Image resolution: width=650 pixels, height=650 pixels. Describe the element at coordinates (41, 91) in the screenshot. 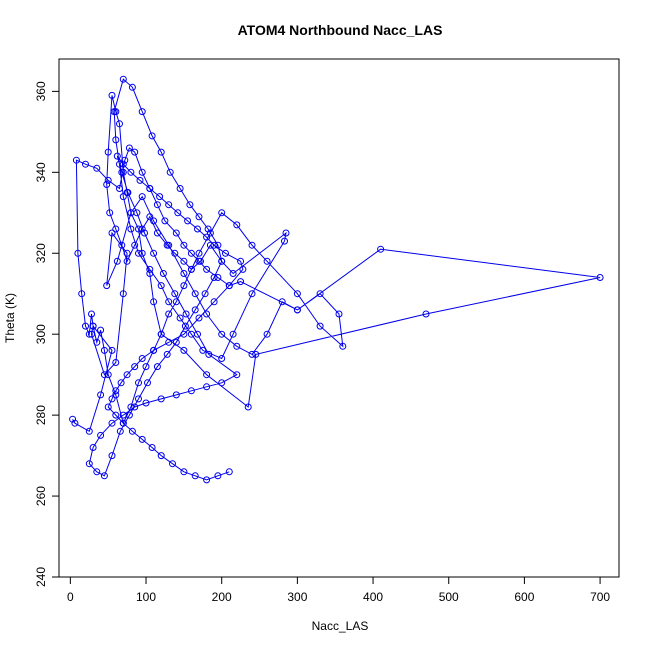

I see `y-tick-label: 360` at that location.